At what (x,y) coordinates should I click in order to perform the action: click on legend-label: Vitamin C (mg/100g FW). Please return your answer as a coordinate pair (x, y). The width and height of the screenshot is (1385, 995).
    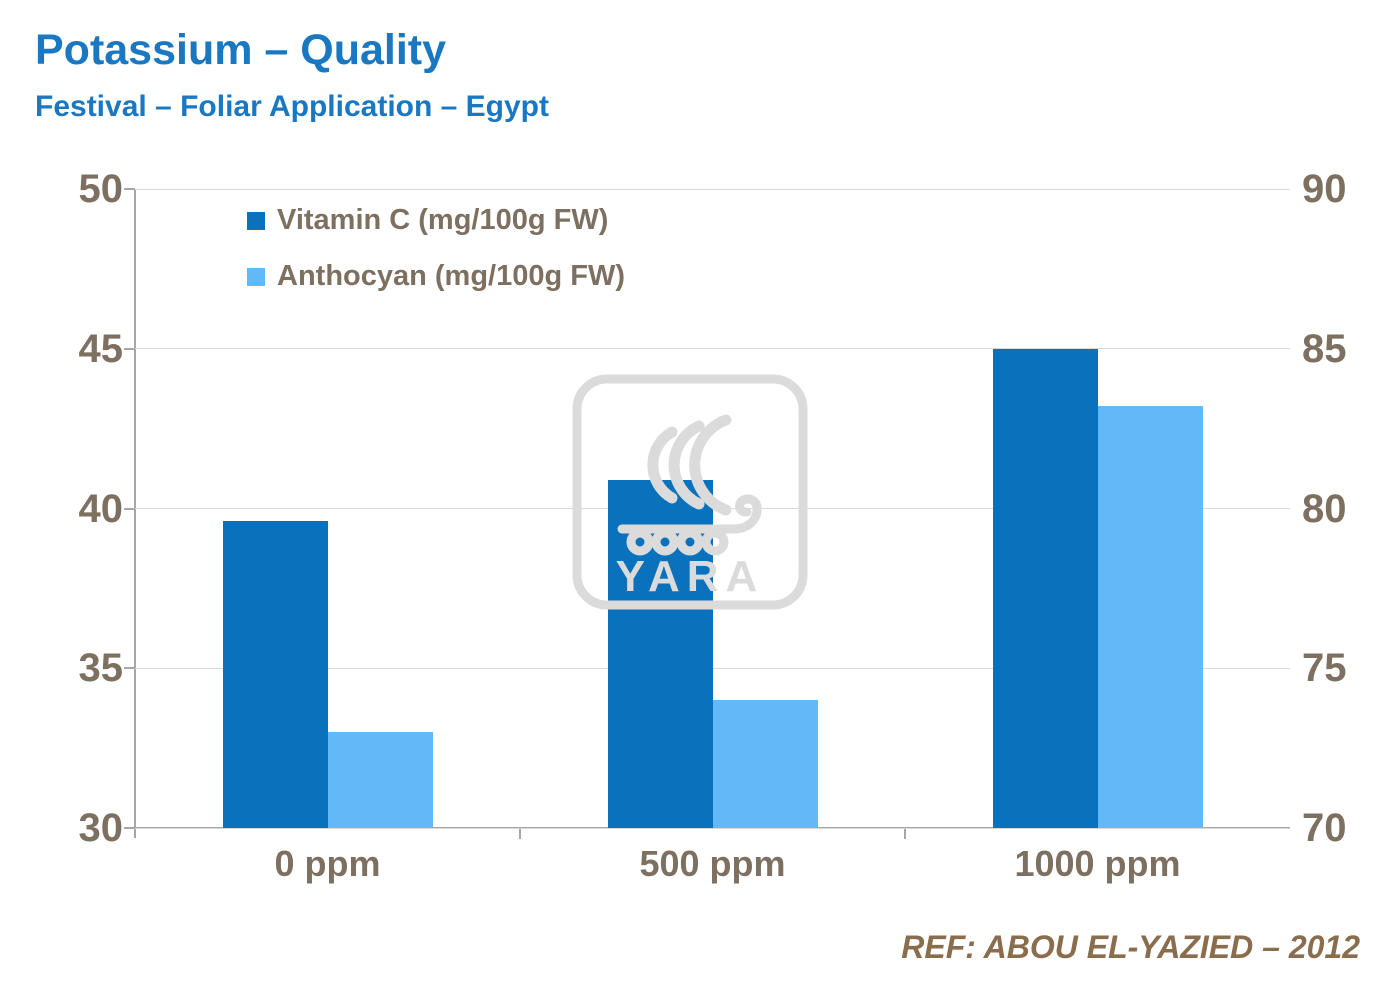
    Looking at the image, I should click on (443, 220).